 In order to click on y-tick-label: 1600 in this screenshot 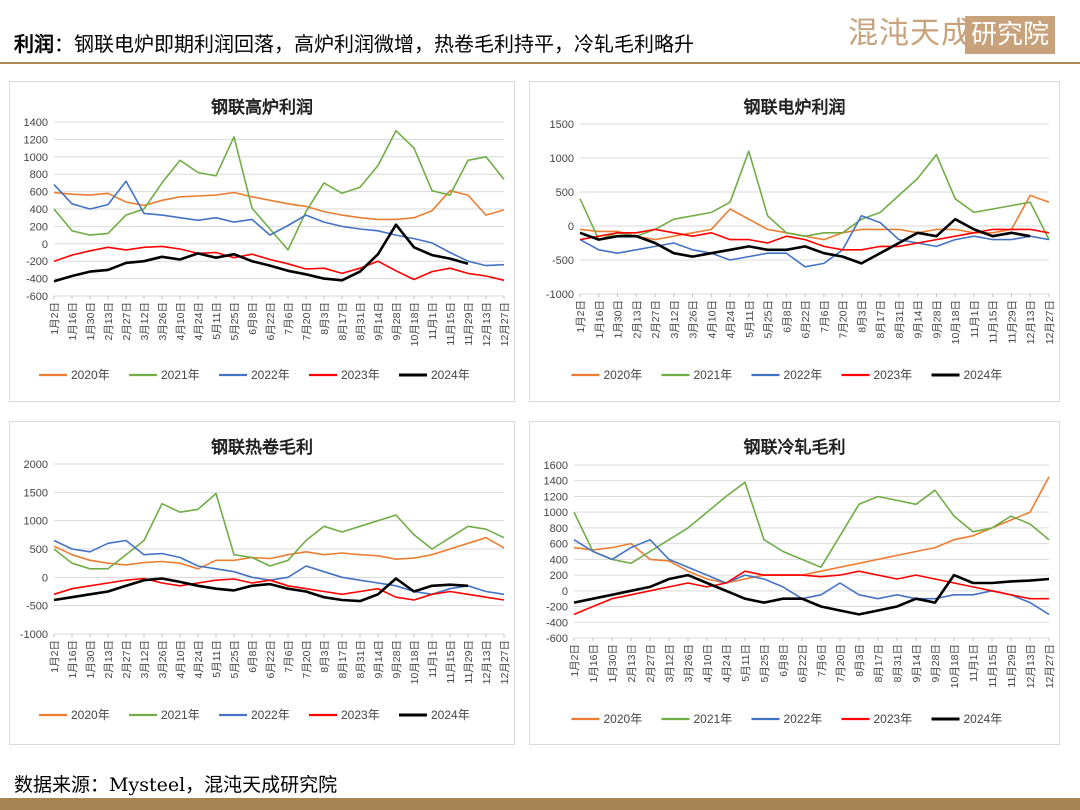, I will do `click(556, 466)`.